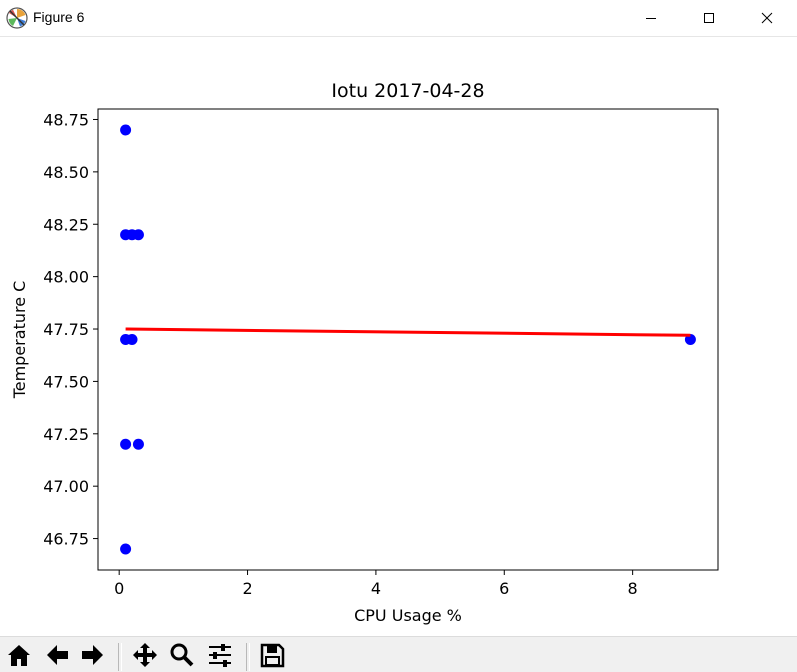 This screenshot has width=797, height=672. I want to click on floppy-disk-icon, so click(272, 655).